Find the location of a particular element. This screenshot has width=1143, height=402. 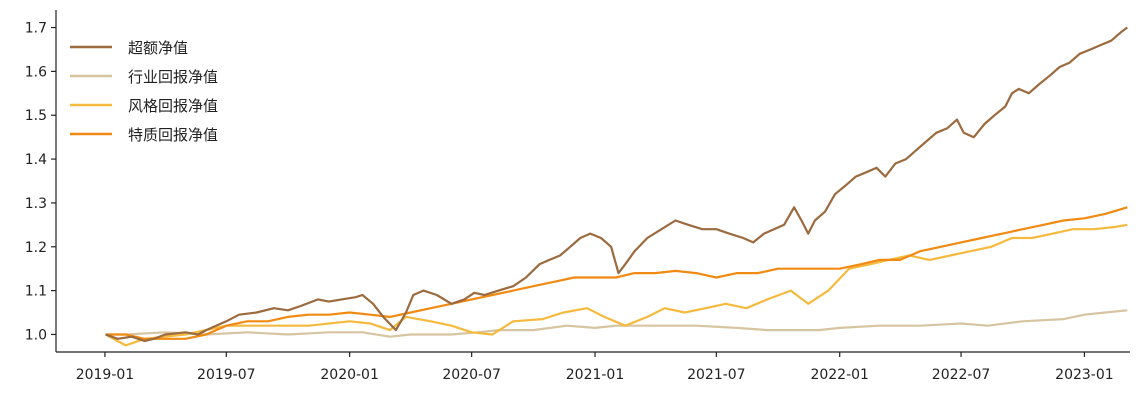

y-tick-label: 1.3 is located at coordinates (36, 204).